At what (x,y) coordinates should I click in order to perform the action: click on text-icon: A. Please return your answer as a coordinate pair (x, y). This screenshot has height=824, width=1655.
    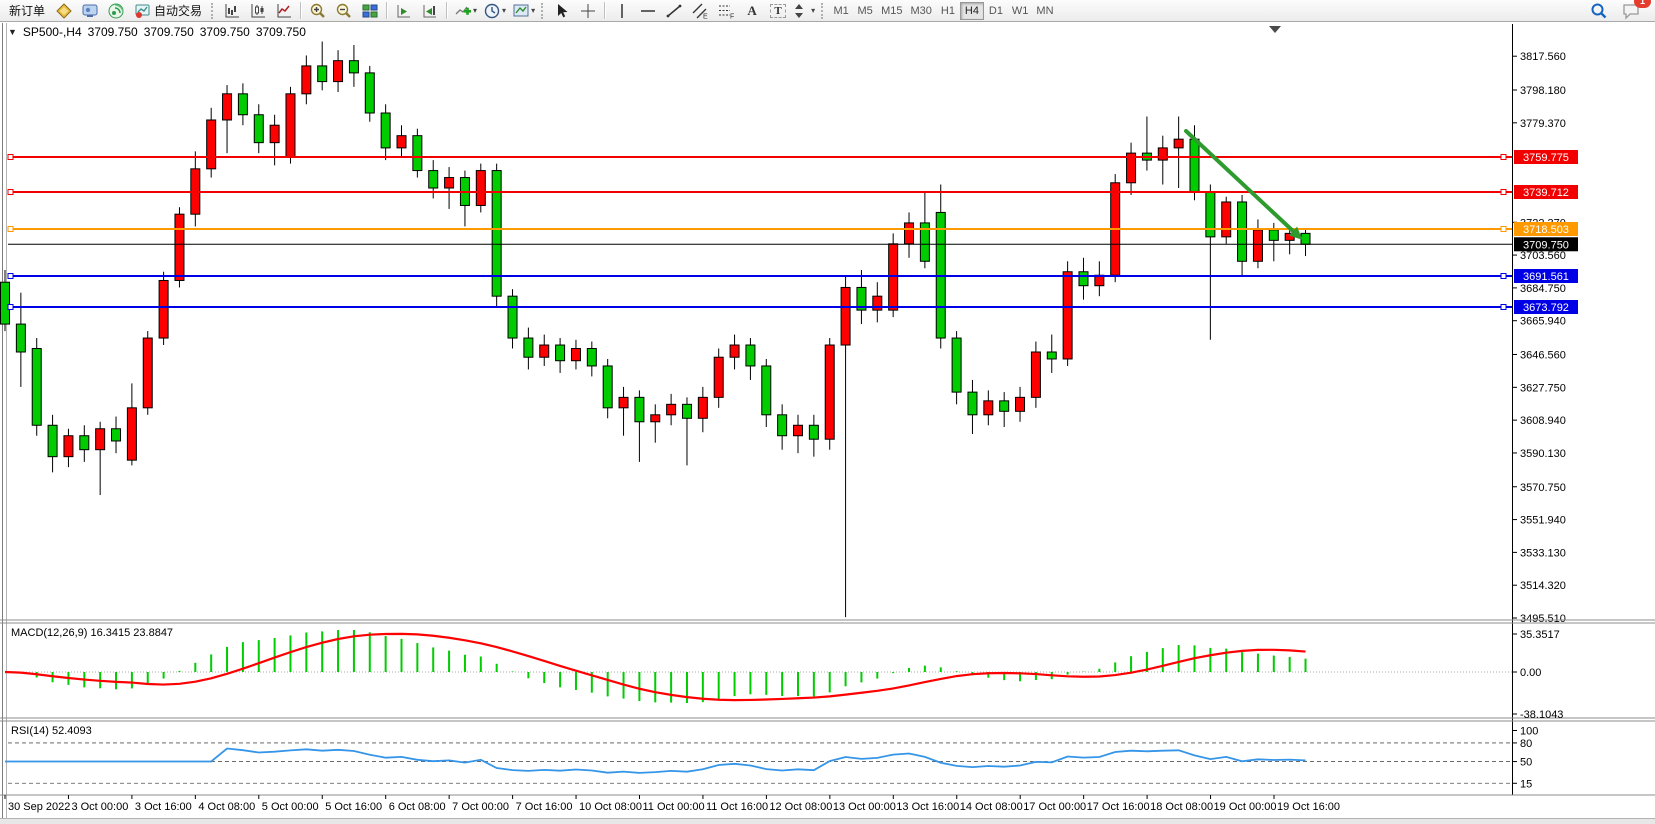
    Looking at the image, I should click on (752, 11).